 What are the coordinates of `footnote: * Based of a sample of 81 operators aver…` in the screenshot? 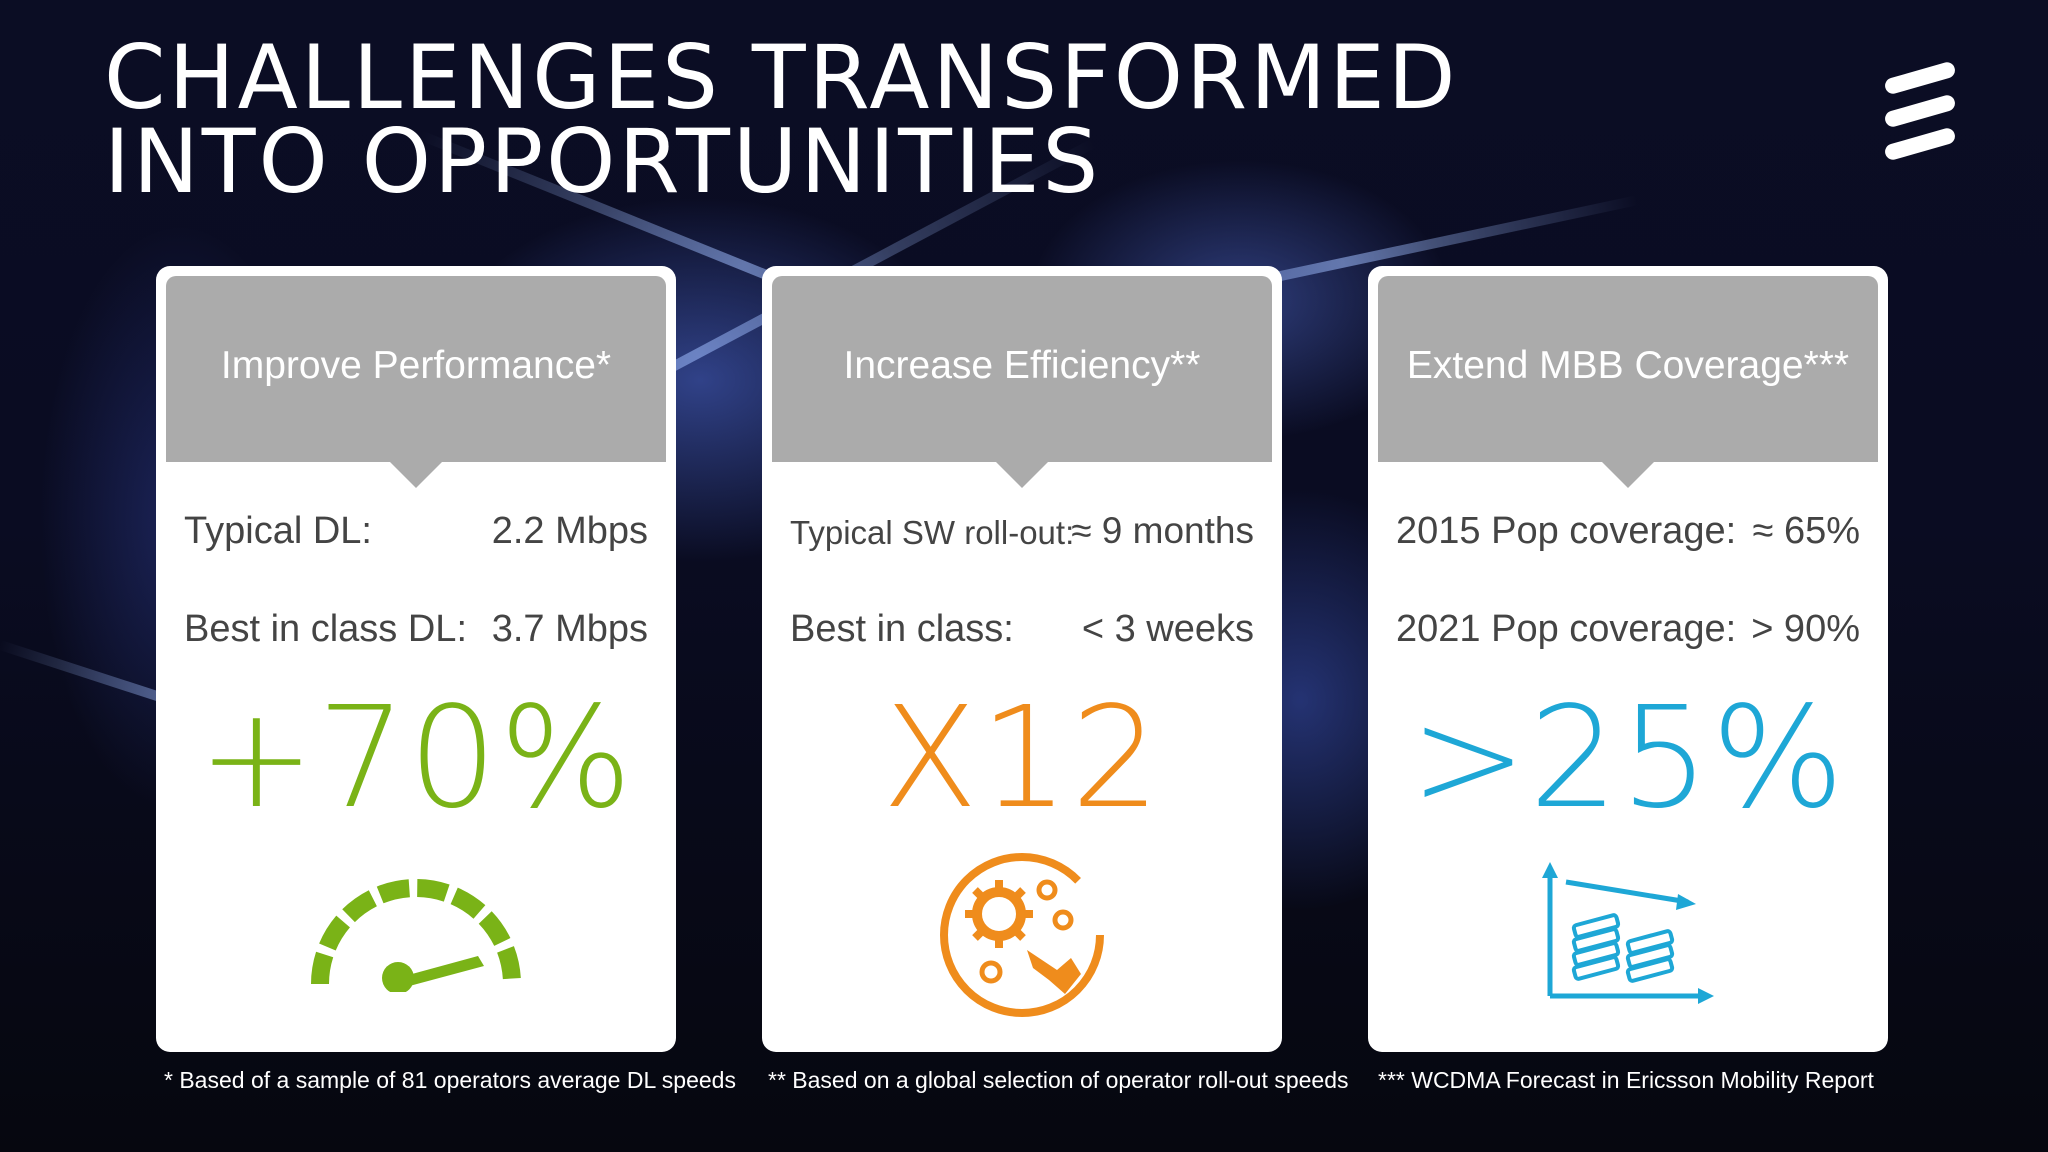 It's located at (450, 1080).